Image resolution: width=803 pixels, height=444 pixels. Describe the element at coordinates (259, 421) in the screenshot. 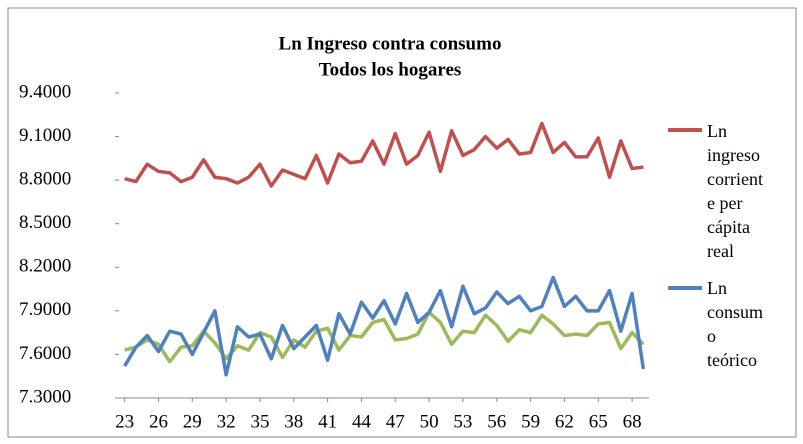

I see `x-tick-label: 35` at that location.